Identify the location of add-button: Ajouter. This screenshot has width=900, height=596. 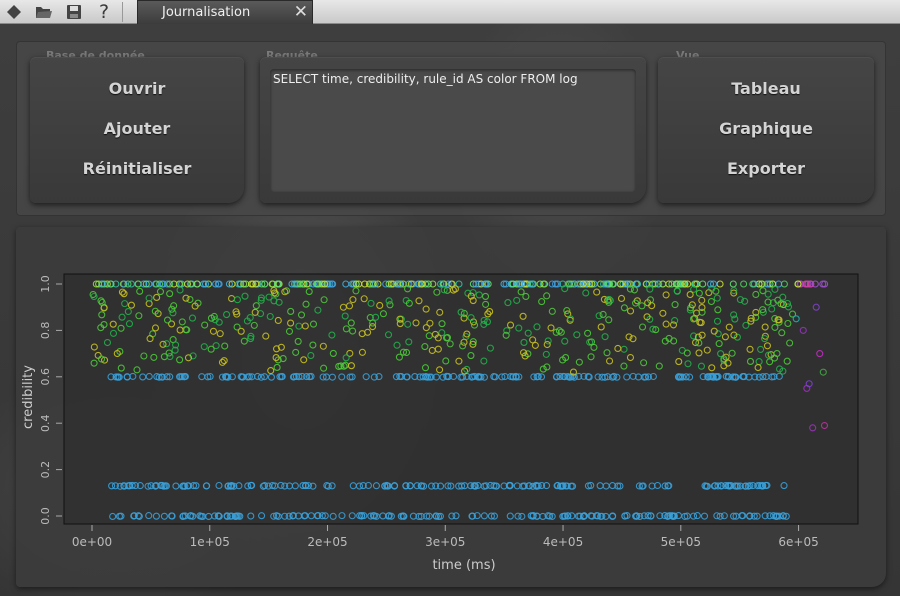
(137, 128).